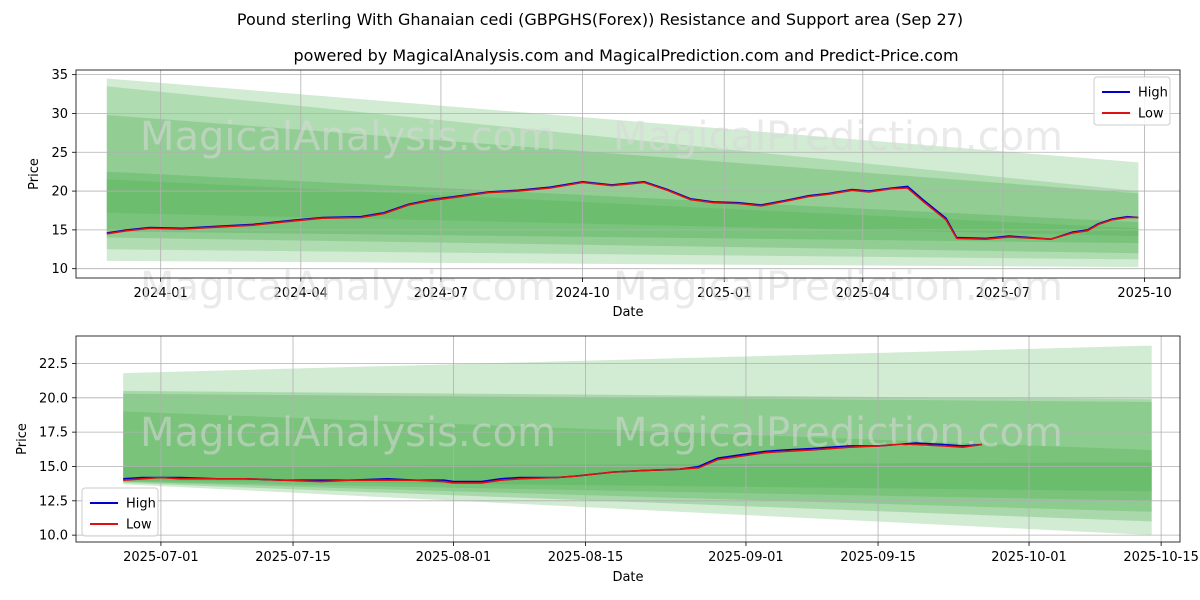 This screenshot has height=600, width=1200. What do you see at coordinates (586, 557) in the screenshot?
I see `x-tick-label: 2025-08-15` at bounding box center [586, 557].